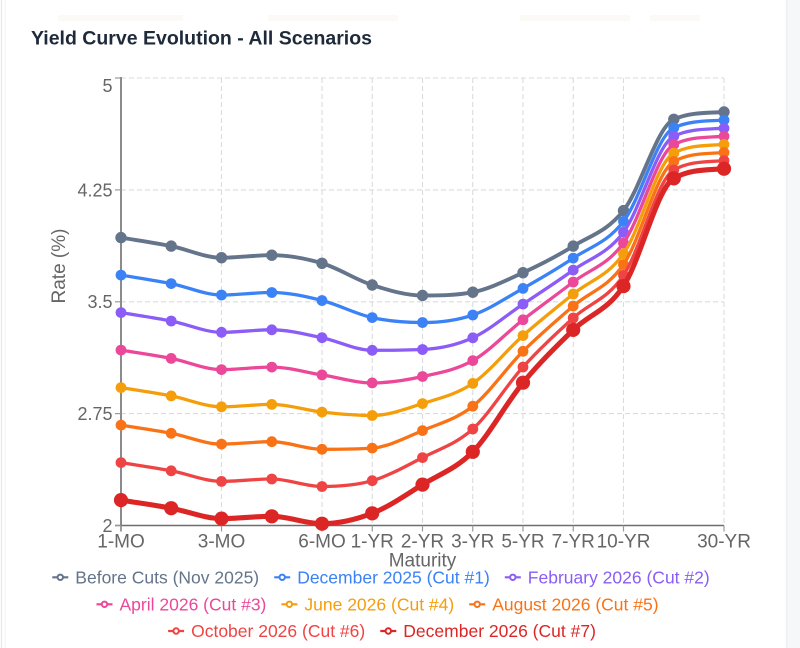  What do you see at coordinates (167, 578) in the screenshot?
I see `svg-text: Before Cuts (Nov 2025)` at bounding box center [167, 578].